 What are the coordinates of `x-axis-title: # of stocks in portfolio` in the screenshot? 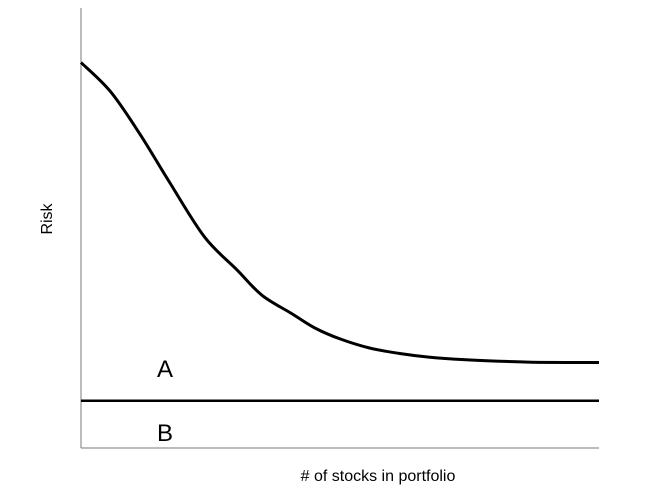 It's located at (378, 476).